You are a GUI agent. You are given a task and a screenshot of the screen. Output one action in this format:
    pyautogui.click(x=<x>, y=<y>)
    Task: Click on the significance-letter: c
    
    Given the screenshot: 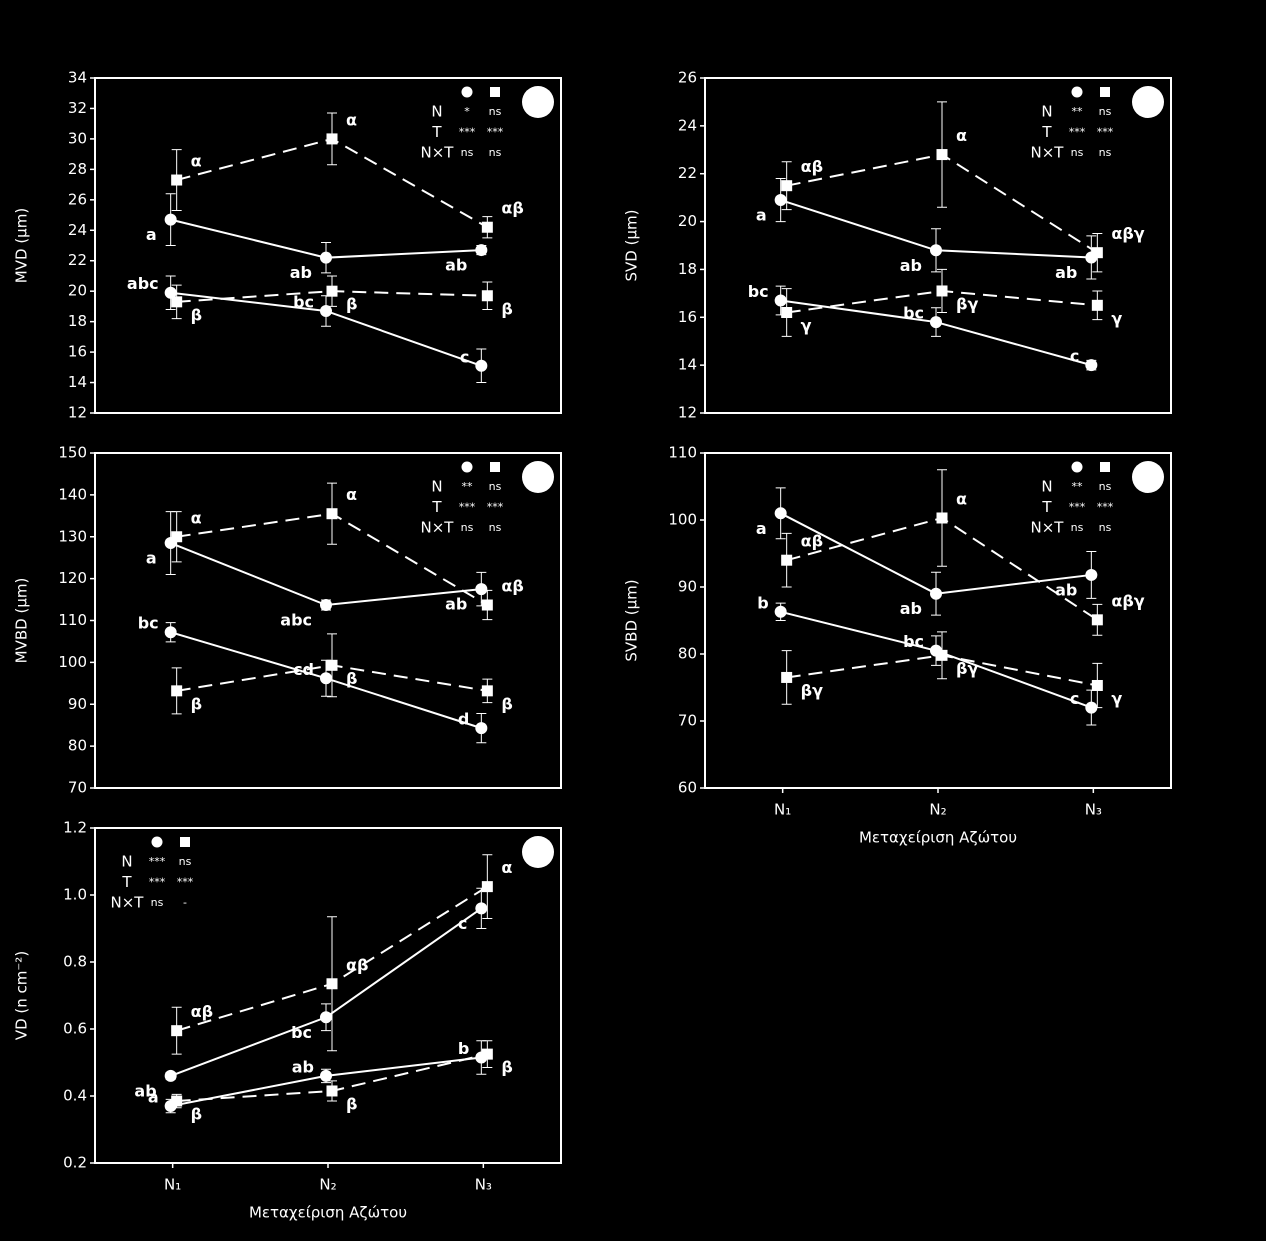 What is the action you would take?
    pyautogui.click(x=1074, y=356)
    